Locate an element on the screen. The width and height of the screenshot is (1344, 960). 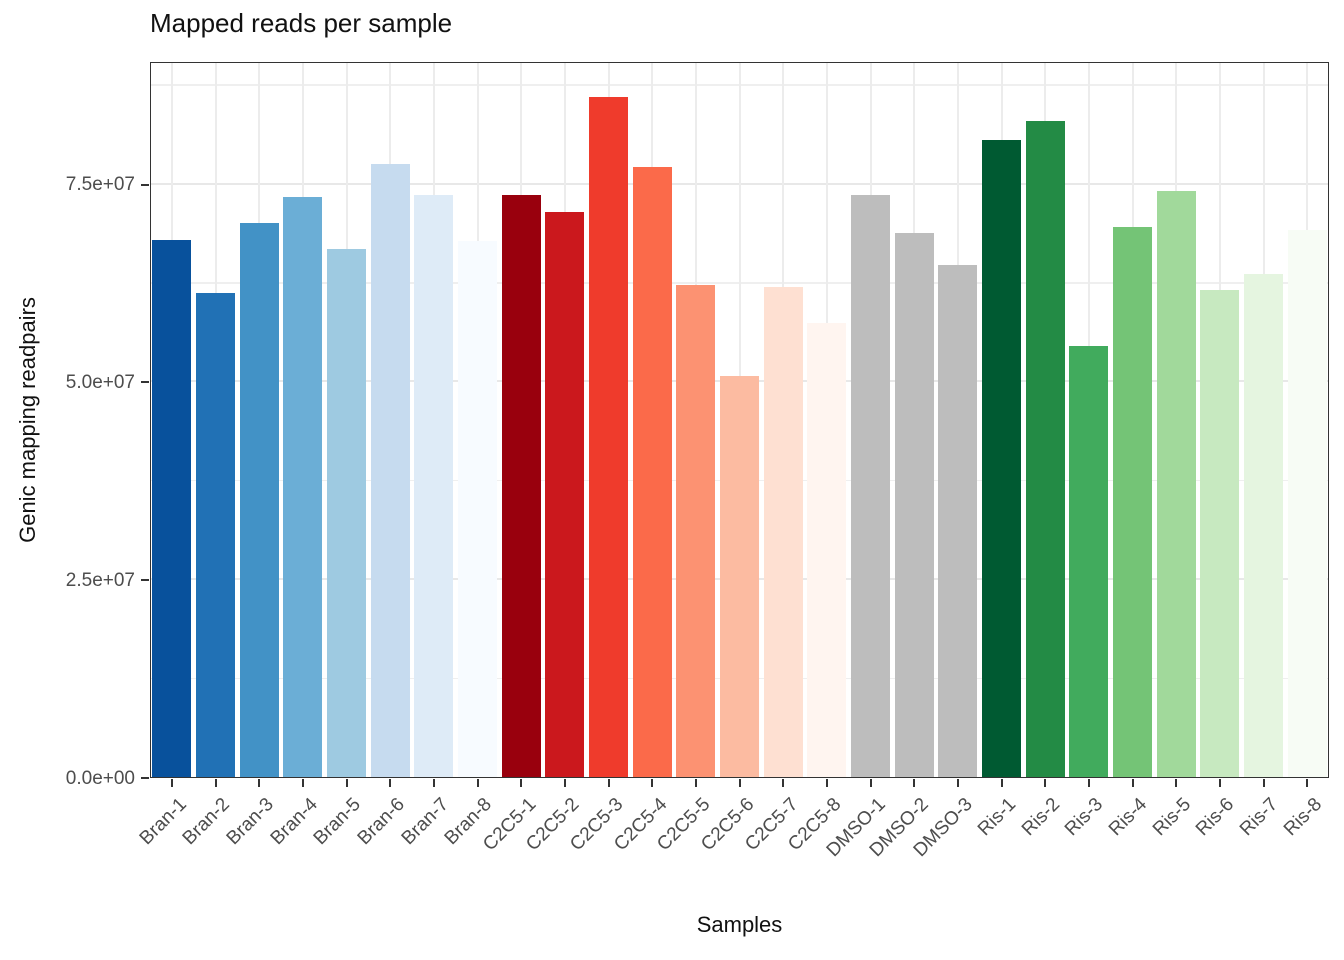
x-tick-label-text: Bran-5 is located at coordinates (338, 822).